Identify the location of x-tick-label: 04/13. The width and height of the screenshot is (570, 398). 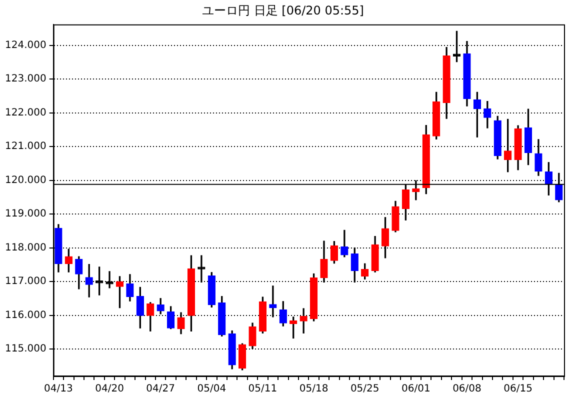
(58, 389).